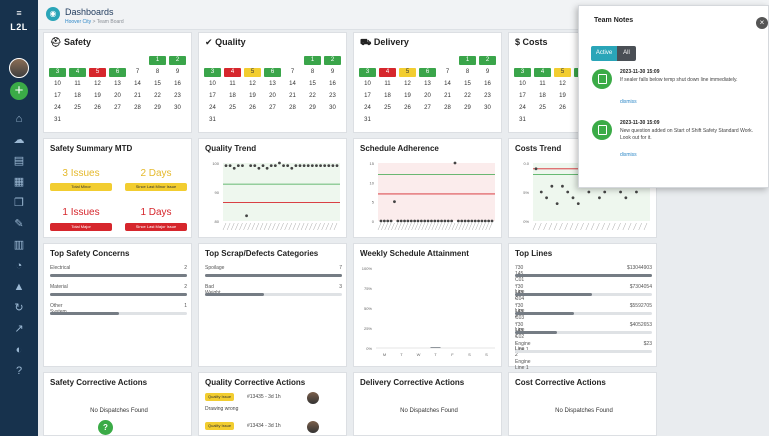 The image size is (769, 436). Describe the element at coordinates (272, 188) in the screenshot. I see `quality-trend-panel: Quality Trend 100 90 80` at that location.